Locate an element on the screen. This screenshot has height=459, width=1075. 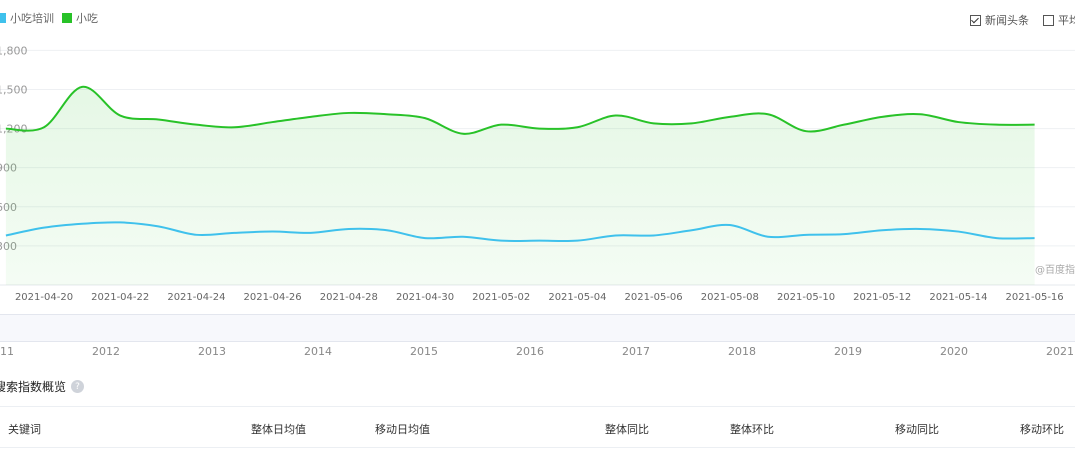
legend: 小吃培训 小吃 is located at coordinates (49, 18).